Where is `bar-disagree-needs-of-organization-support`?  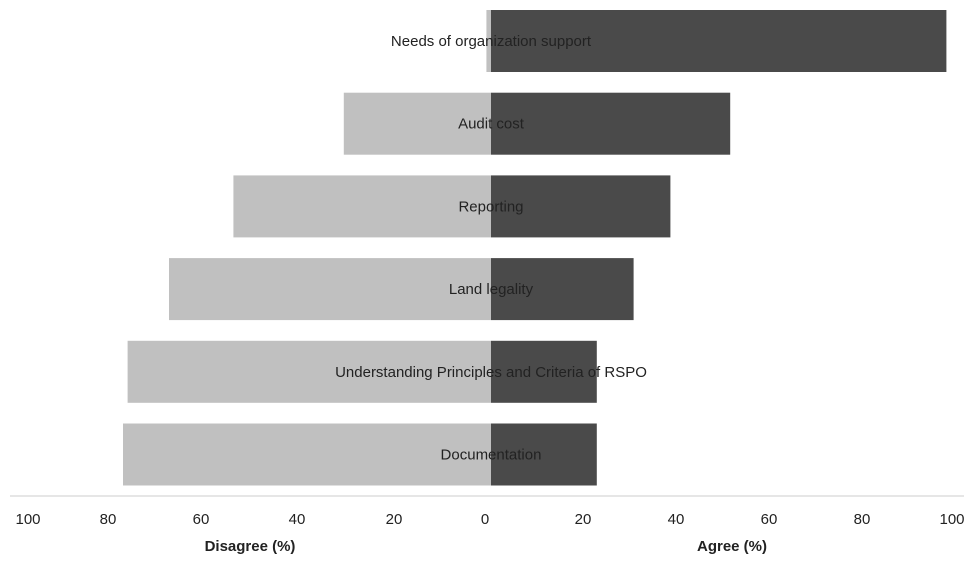
bar-disagree-needs-of-organization-support is located at coordinates (488, 41).